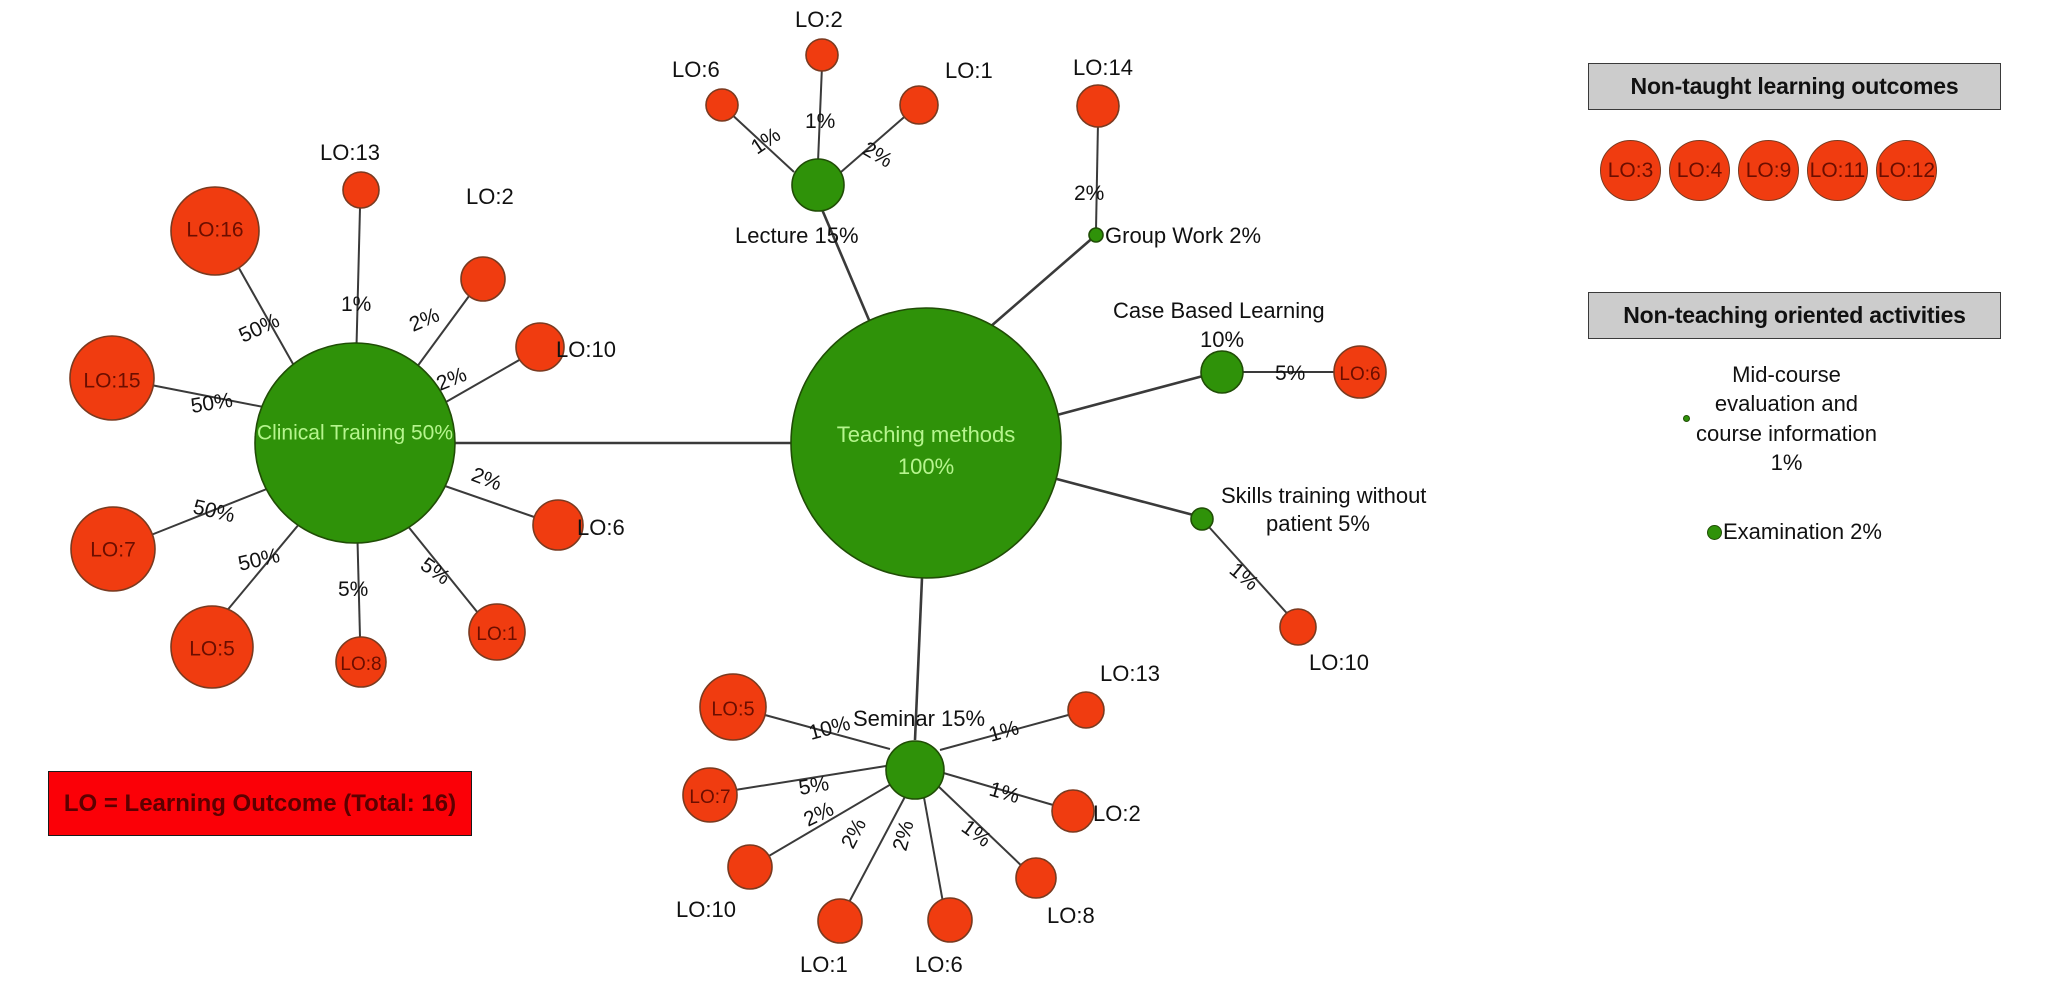 The image size is (2059, 1001). What do you see at coordinates (843, 260) in the screenshot?
I see `edge-root-lecture` at bounding box center [843, 260].